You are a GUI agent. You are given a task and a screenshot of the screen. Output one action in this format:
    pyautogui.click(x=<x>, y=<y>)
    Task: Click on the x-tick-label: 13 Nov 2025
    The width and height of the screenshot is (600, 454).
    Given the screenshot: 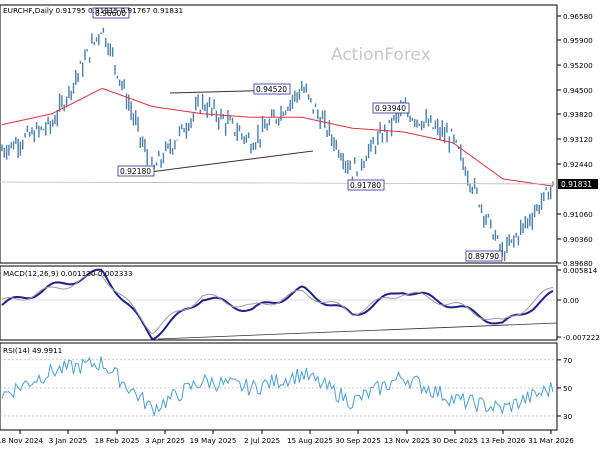 What is the action you would take?
    pyautogui.click(x=407, y=440)
    